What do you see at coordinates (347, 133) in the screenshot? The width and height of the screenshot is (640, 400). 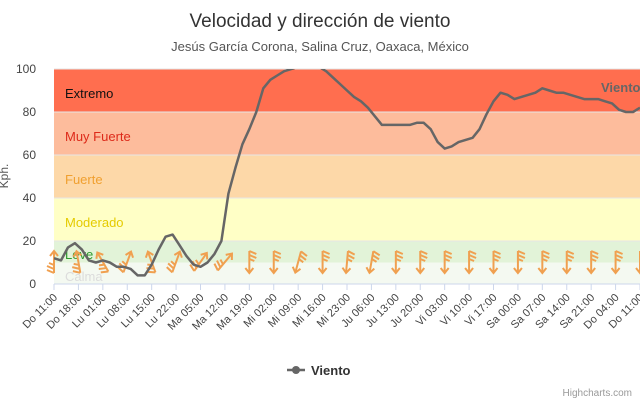 I see `band-muy-fuerte` at bounding box center [347, 133].